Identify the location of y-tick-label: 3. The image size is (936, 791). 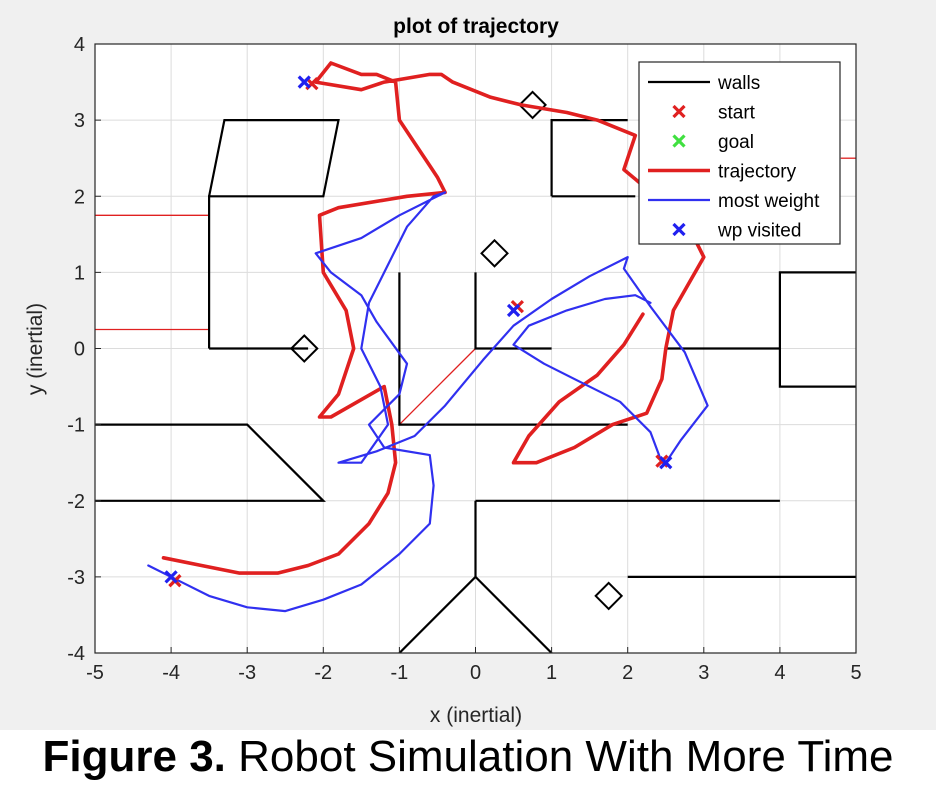
(79, 121).